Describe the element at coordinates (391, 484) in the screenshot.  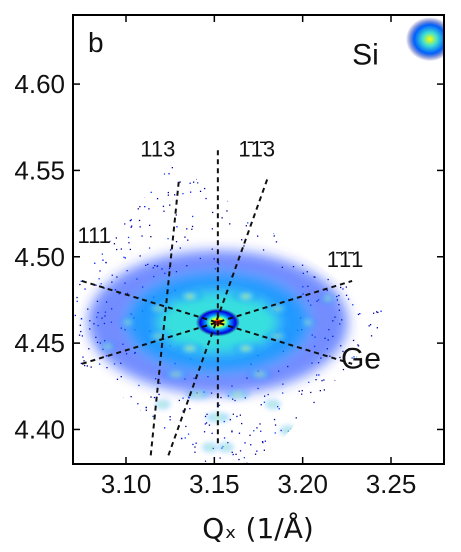
I see `x-tick-label: 3.25` at that location.